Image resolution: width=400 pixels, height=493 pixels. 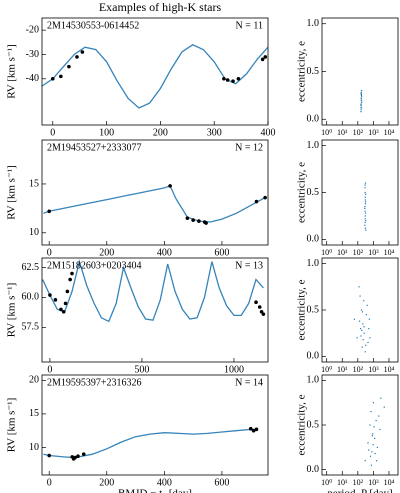 What do you see at coordinates (268, 132) in the screenshot?
I see `x-tick-label: 400` at bounding box center [268, 132].